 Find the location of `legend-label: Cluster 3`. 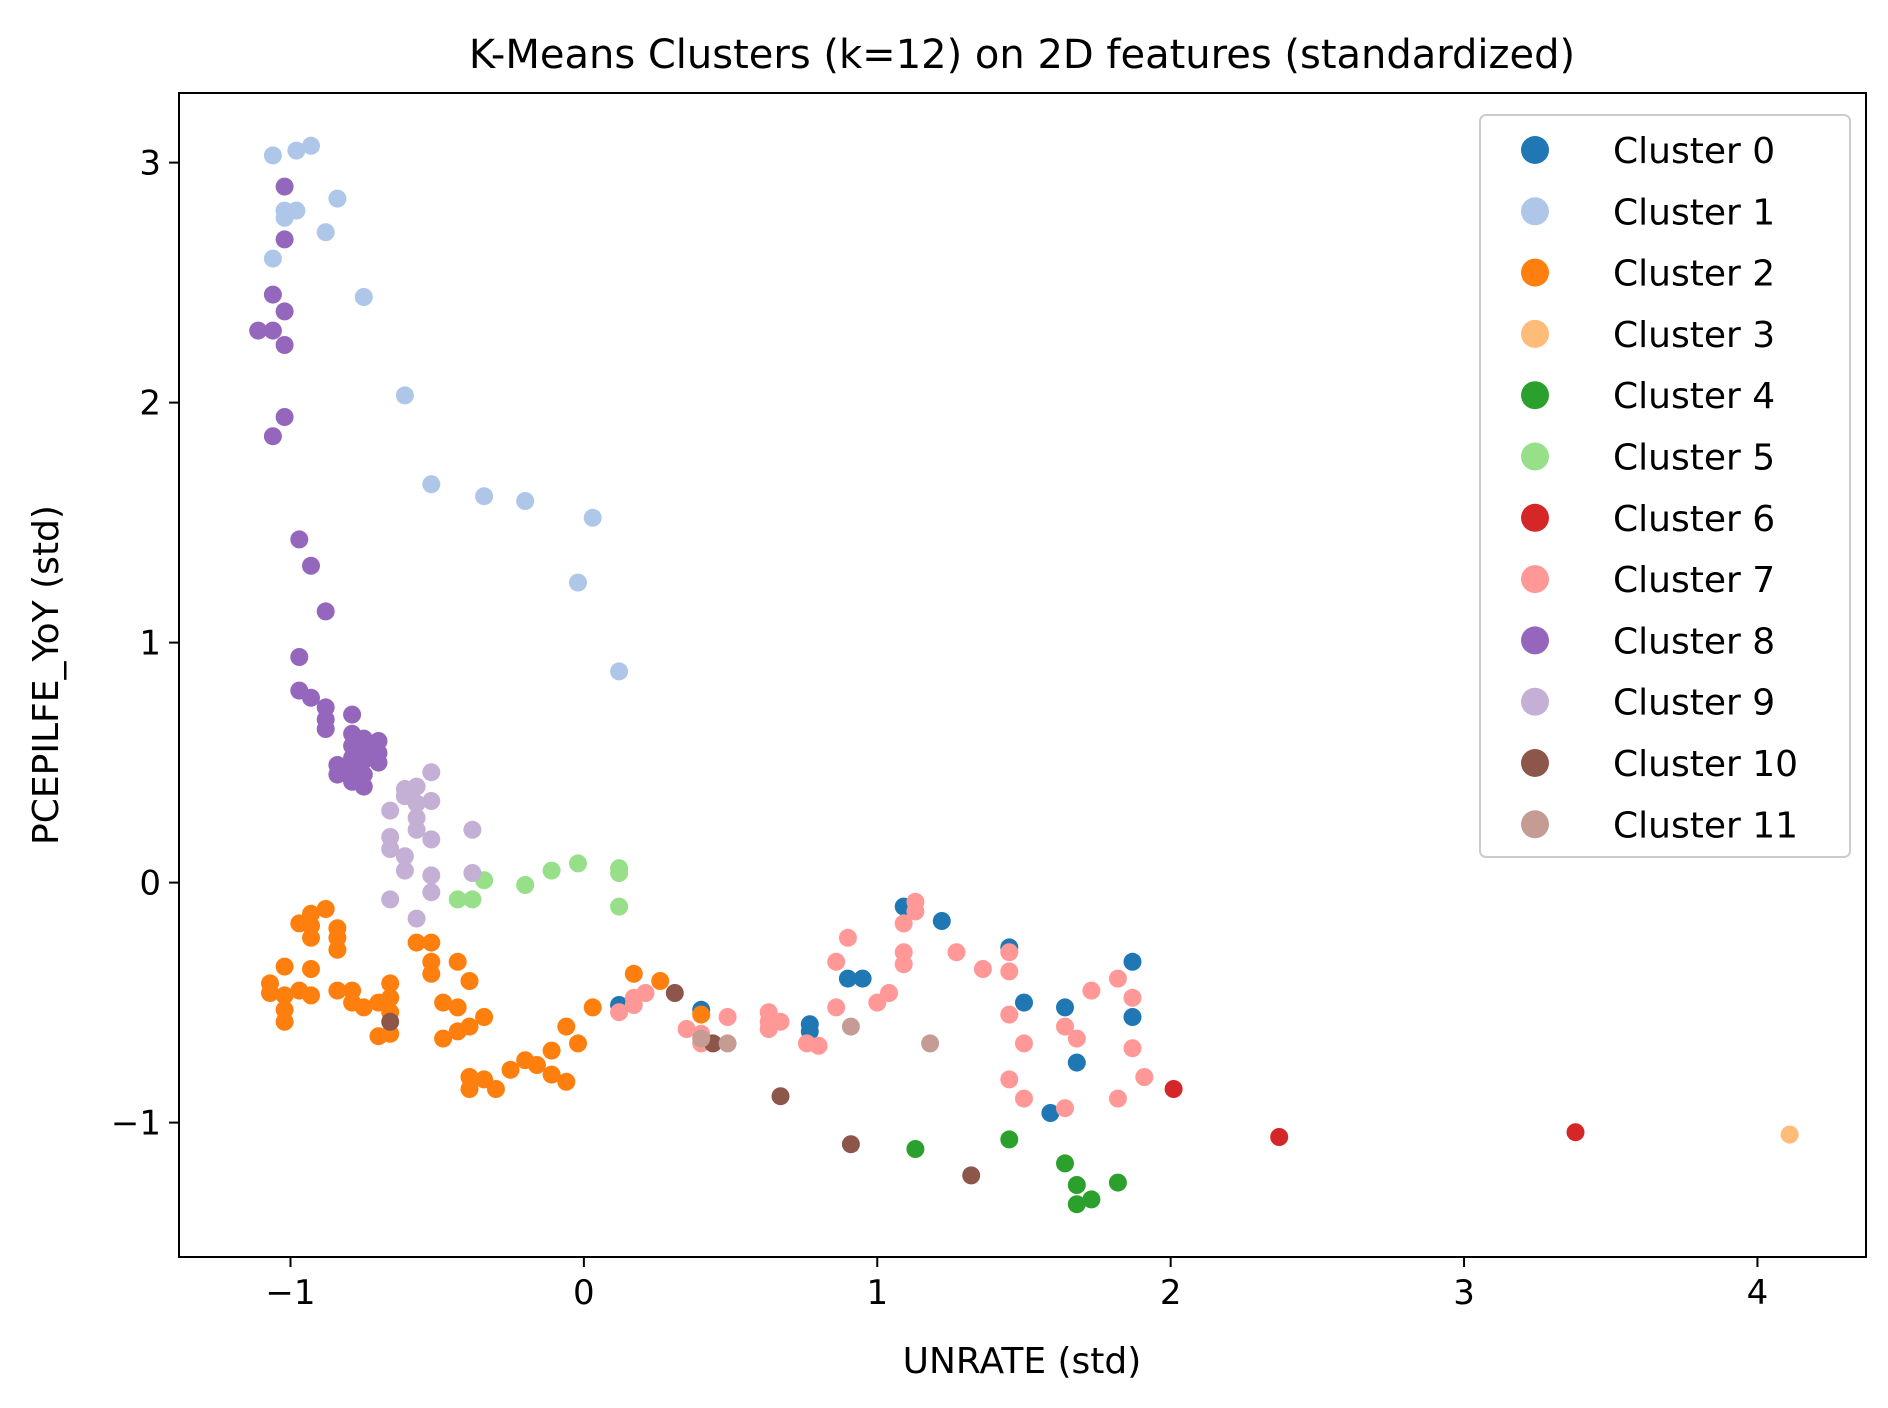

legend-label: Cluster 3 is located at coordinates (1694, 335).